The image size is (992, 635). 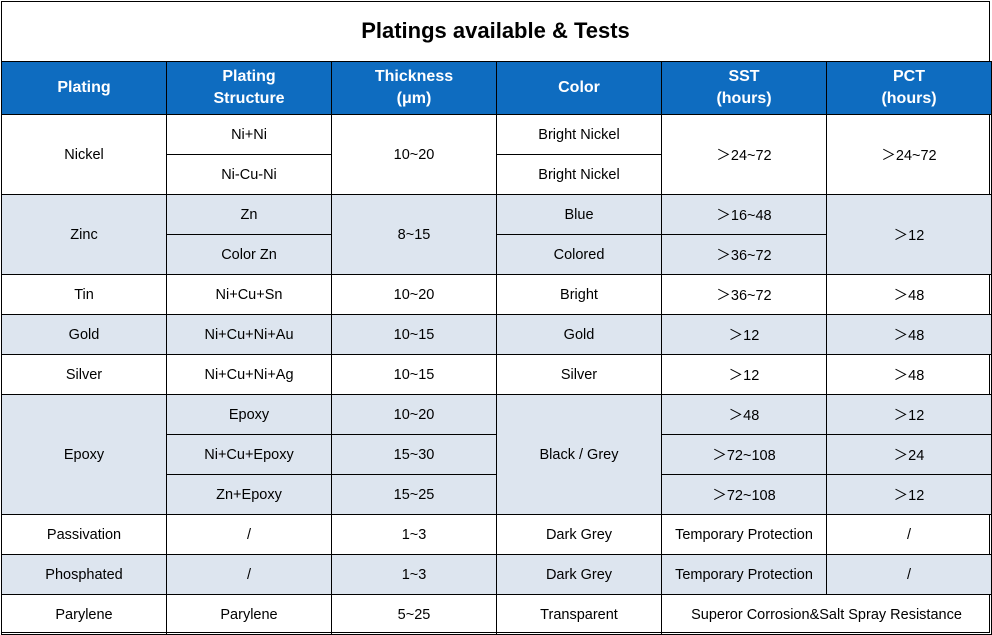 I want to click on cell-structure: Epoxy, so click(x=249, y=414).